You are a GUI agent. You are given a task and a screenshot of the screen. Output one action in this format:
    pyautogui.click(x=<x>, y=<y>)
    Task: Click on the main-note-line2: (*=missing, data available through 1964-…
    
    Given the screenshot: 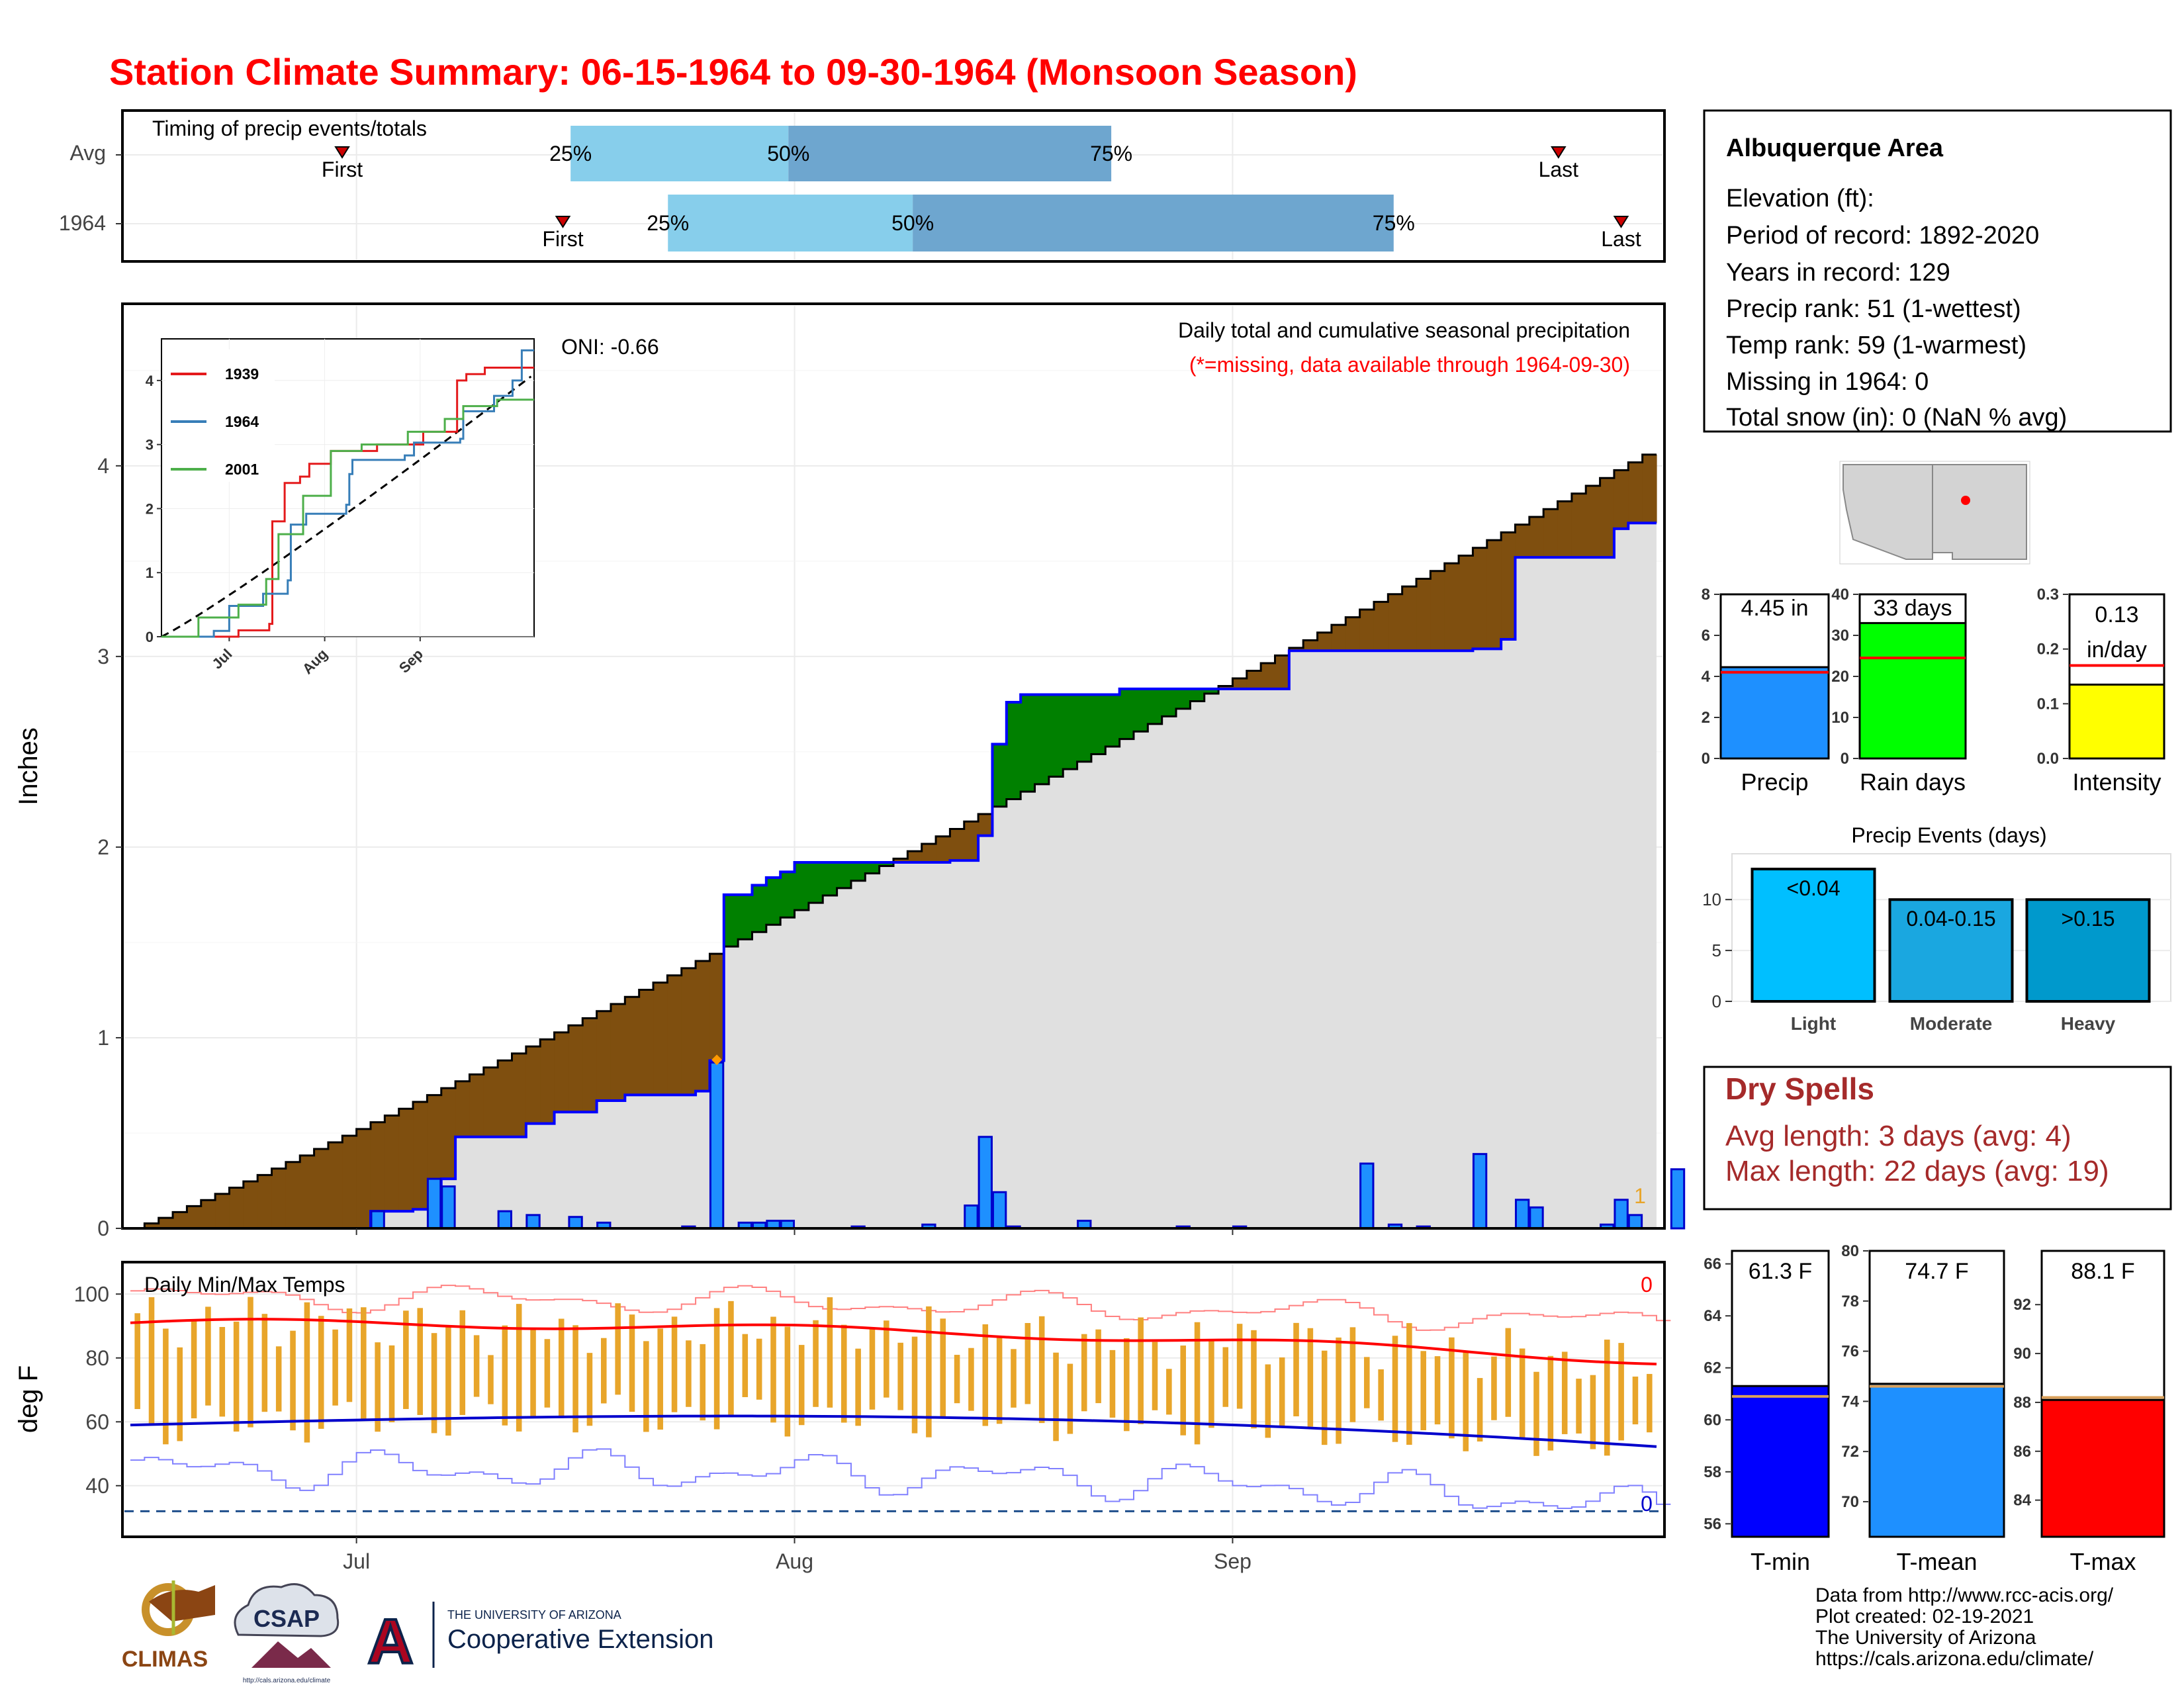 What is the action you would take?
    pyautogui.click(x=1410, y=365)
    